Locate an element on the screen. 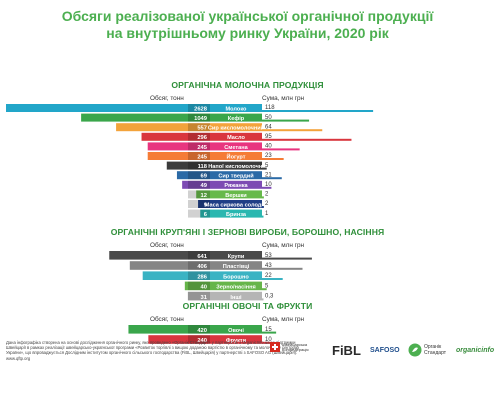  volume-value-grains-4: 40 is located at coordinates (204, 288).